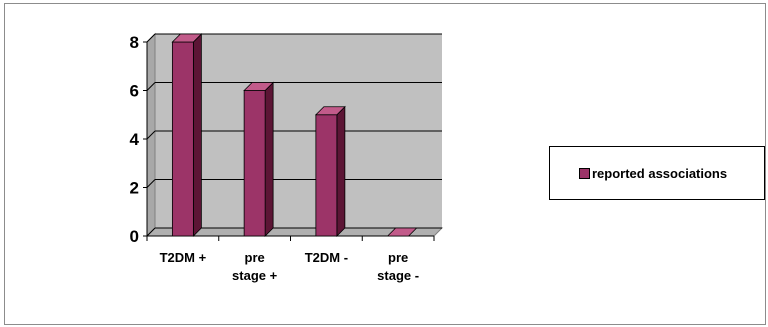 The image size is (768, 327). I want to click on y-tick-label: 6, so click(134, 91).